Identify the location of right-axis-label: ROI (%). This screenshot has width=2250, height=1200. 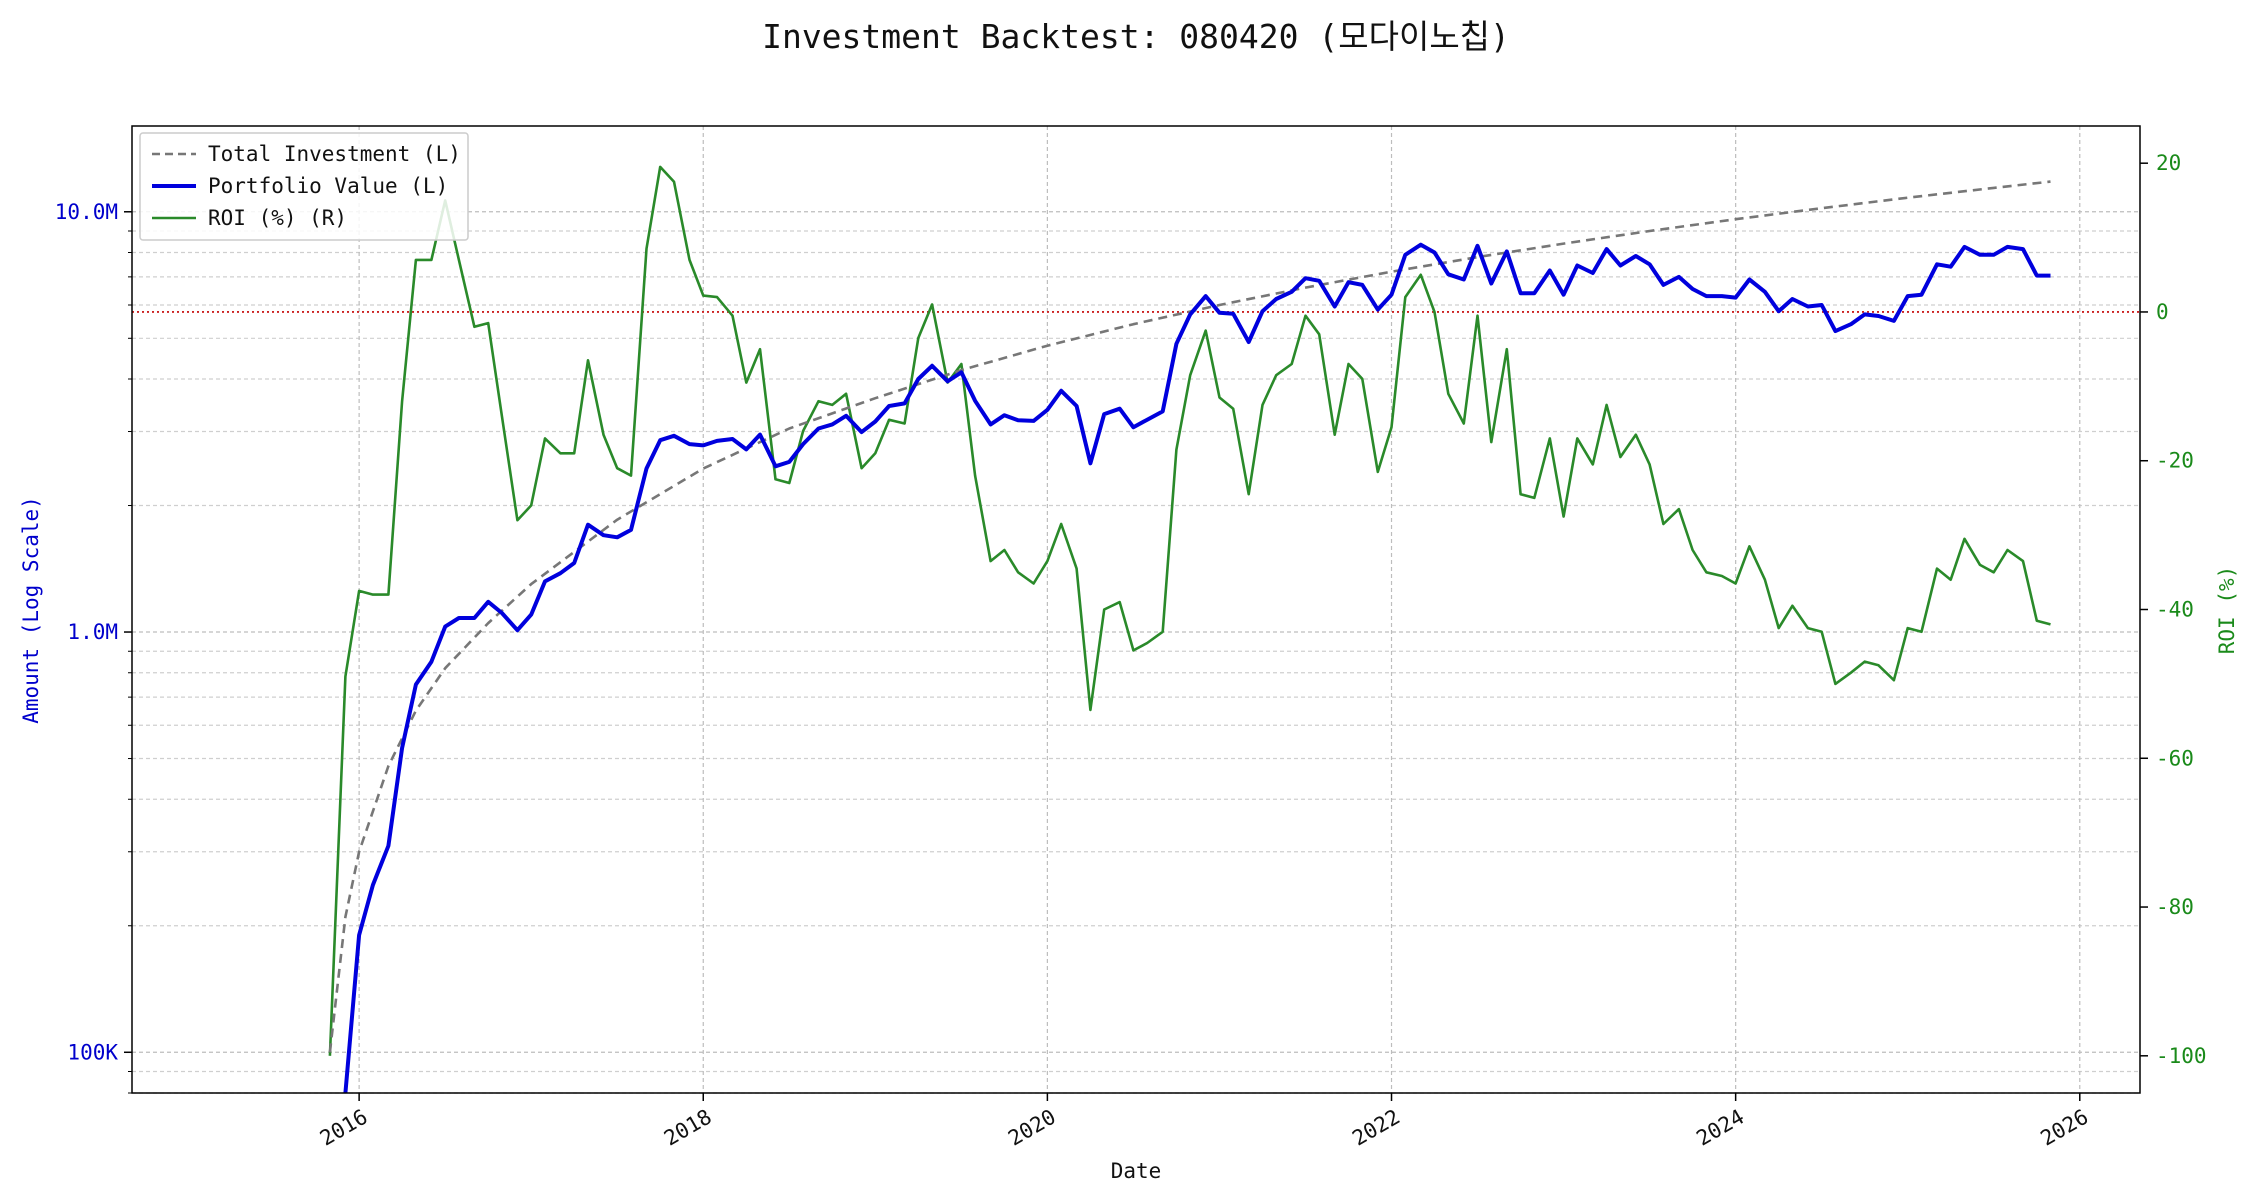
(2227, 610).